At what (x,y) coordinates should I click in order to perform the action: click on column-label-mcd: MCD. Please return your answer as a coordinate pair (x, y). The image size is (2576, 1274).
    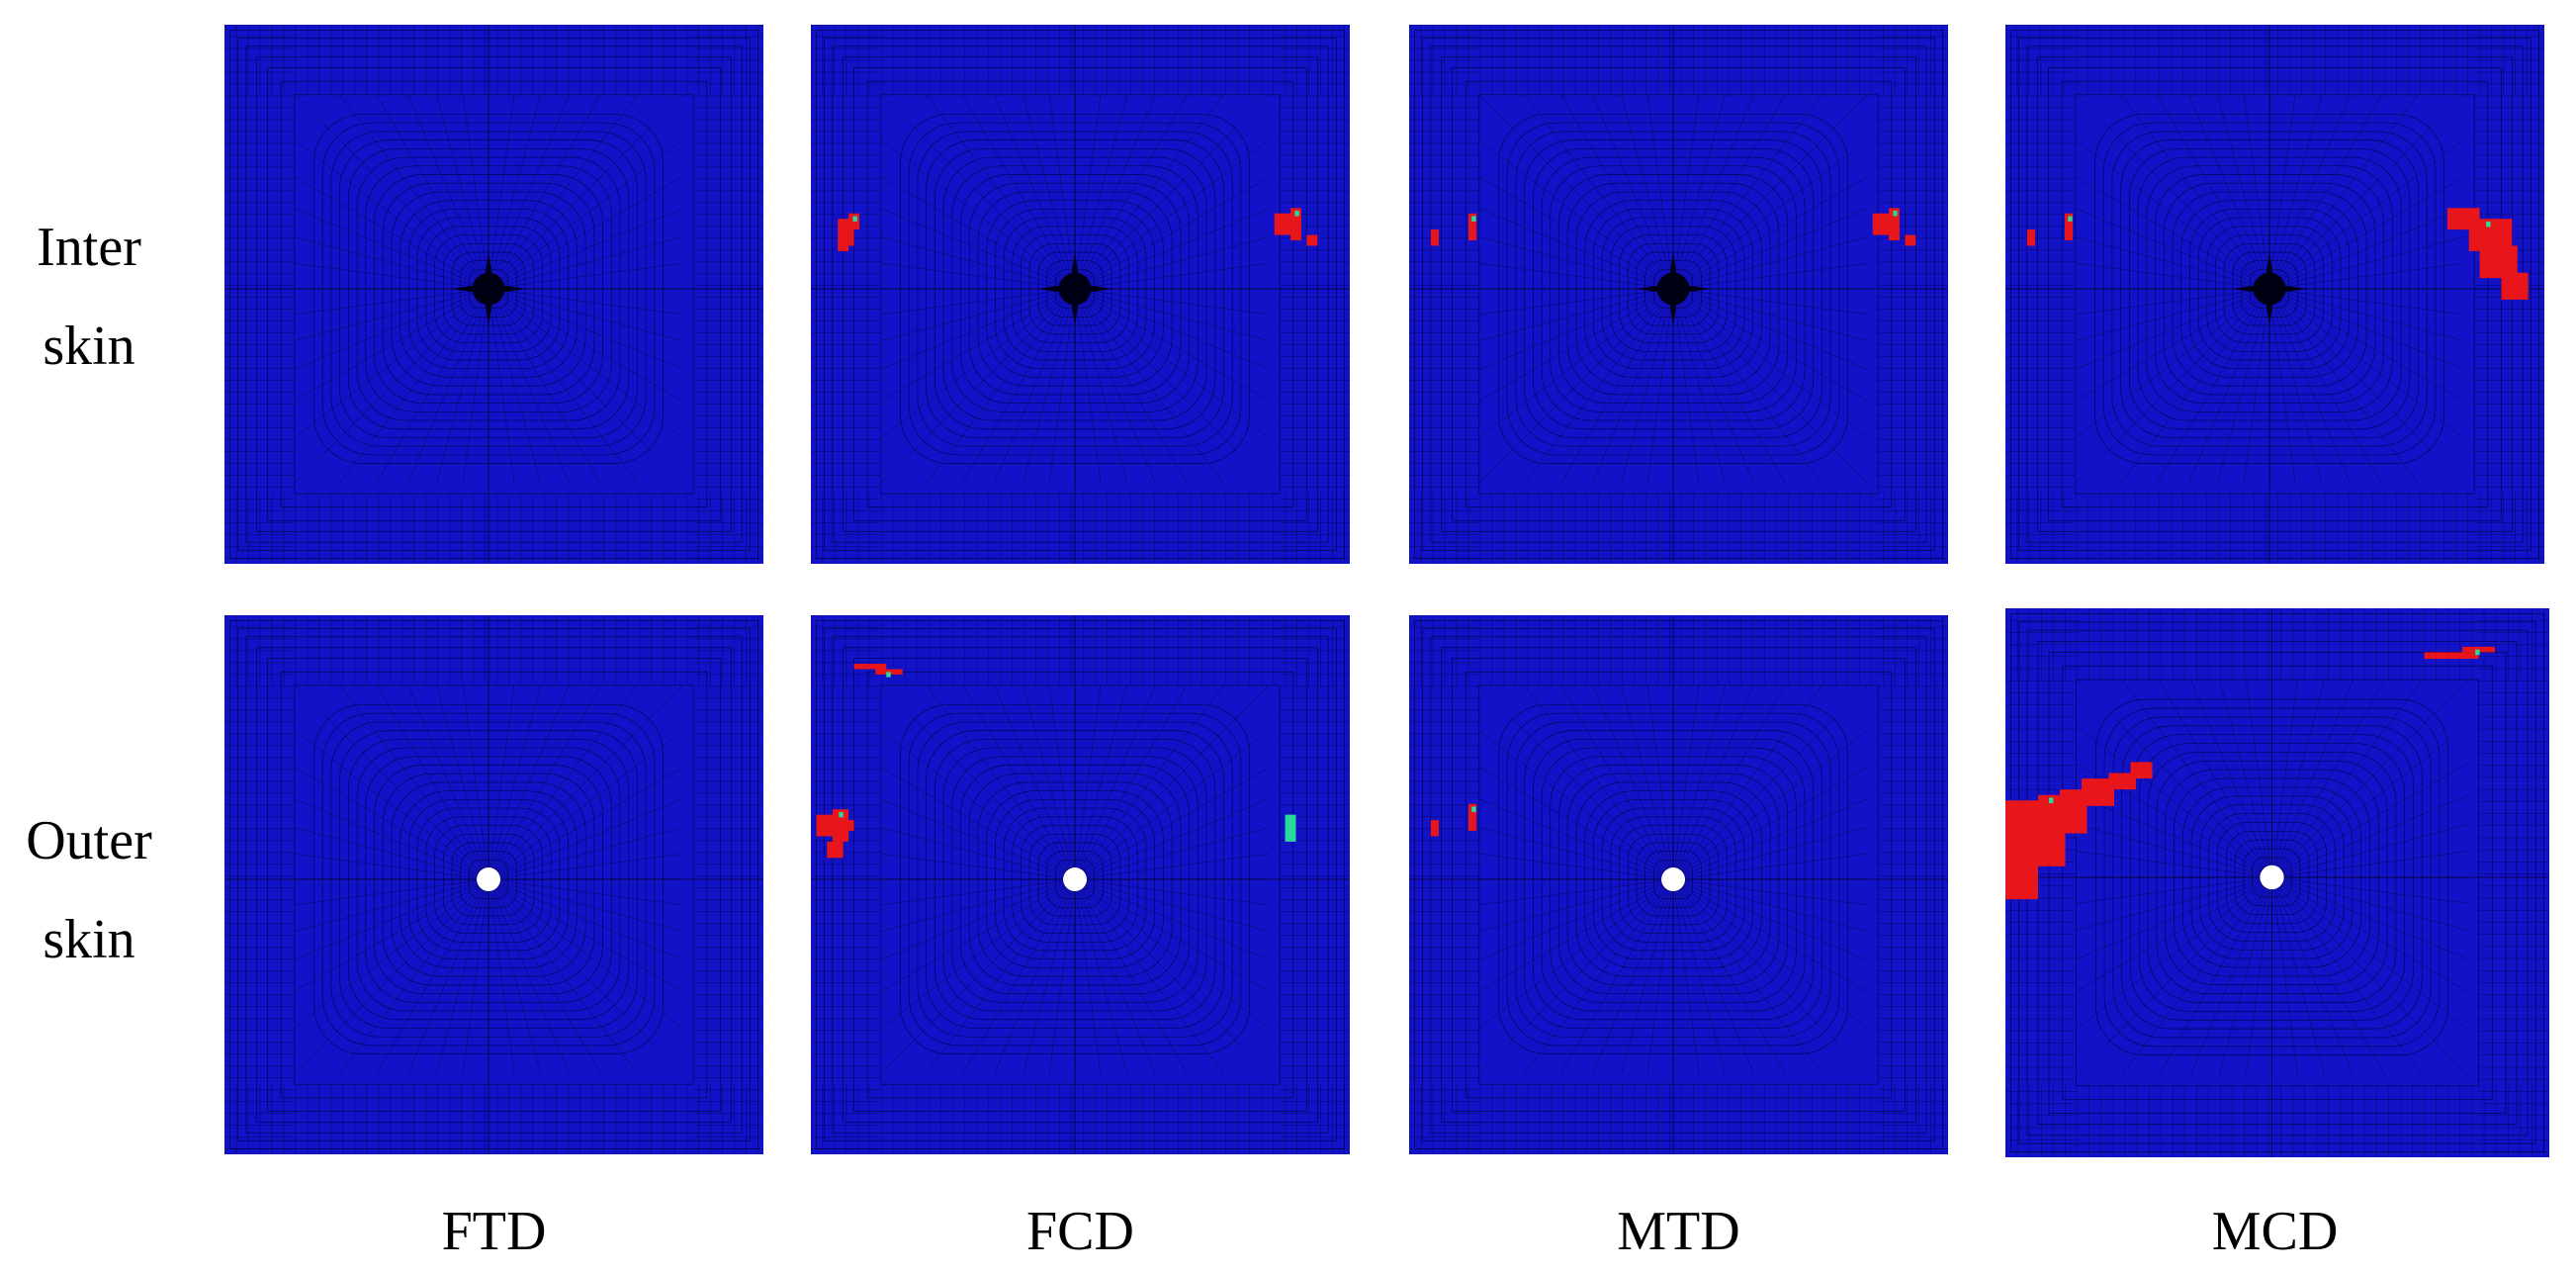
    Looking at the image, I should click on (2275, 1231).